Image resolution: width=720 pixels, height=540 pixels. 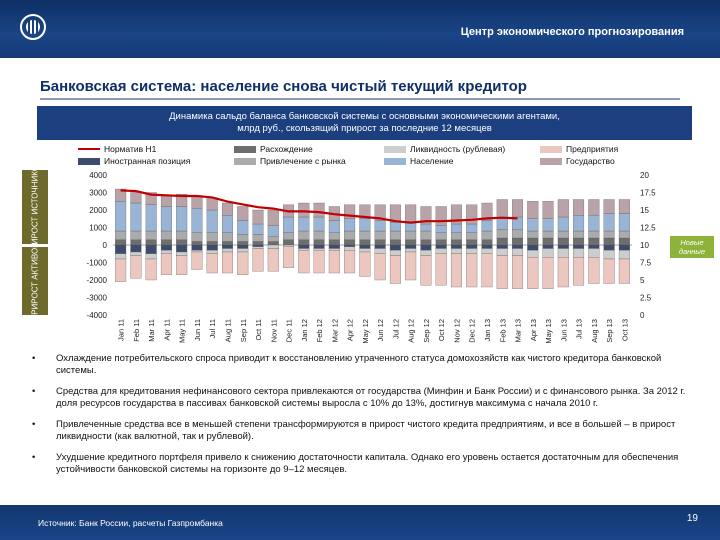 I want to click on legend-item-foreign: Иностранная позиция, so click(x=134, y=161).